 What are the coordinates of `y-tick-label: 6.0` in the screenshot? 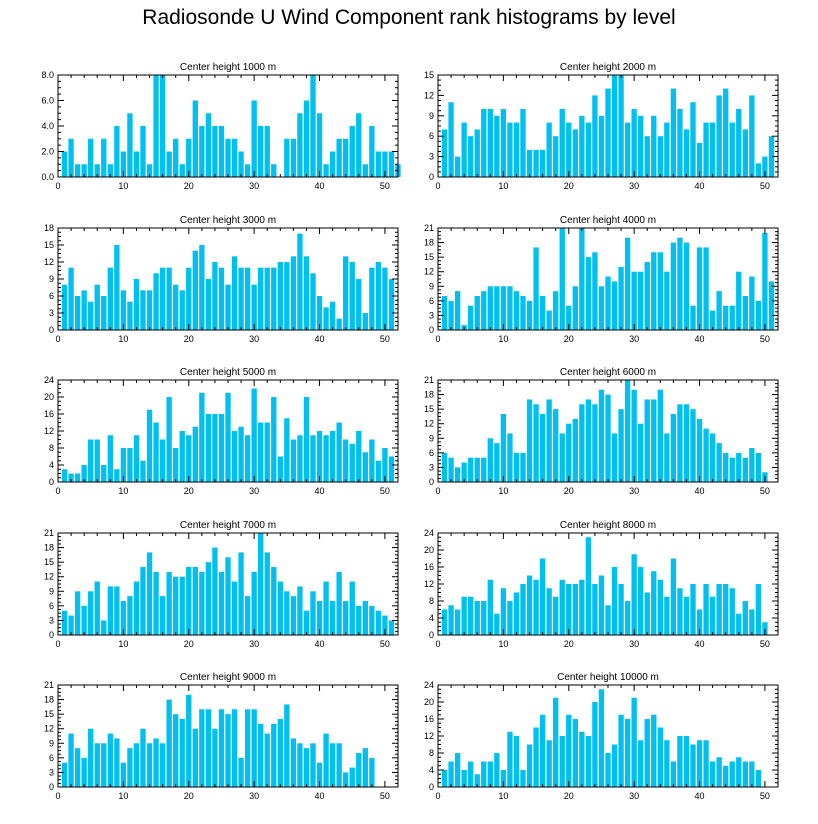 It's located at (47, 101).